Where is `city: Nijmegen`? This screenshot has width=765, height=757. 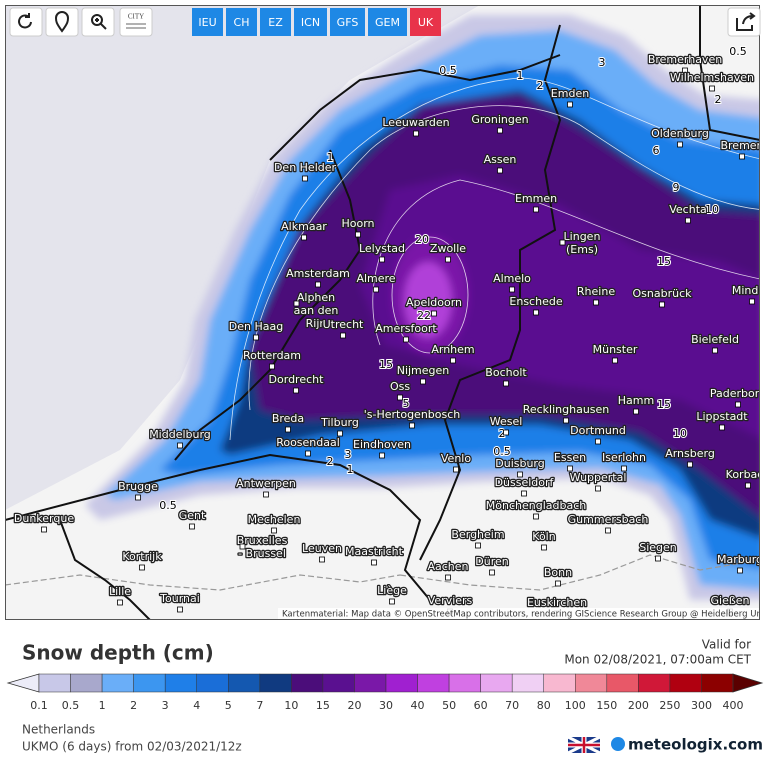
city: Nijmegen is located at coordinates (423, 374).